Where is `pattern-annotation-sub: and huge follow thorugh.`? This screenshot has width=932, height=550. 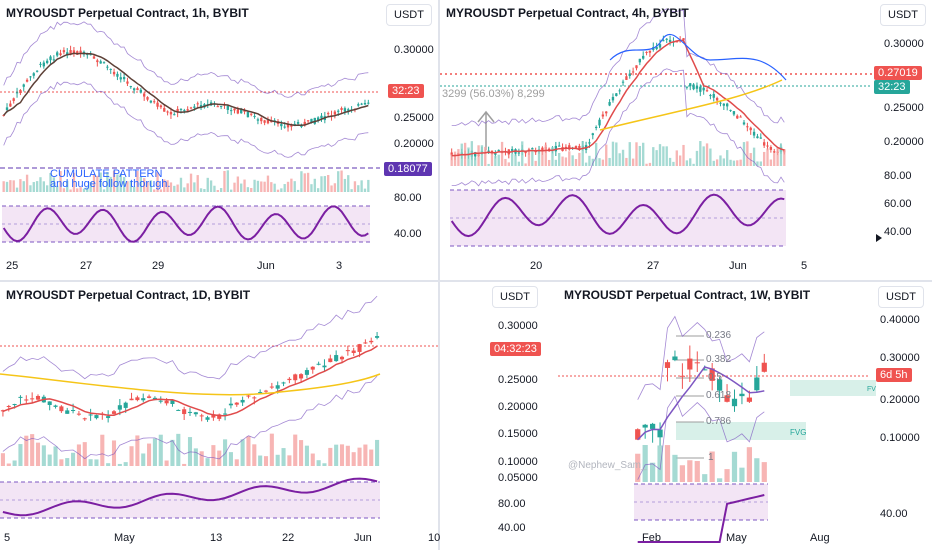 pattern-annotation-sub: and huge follow thorugh. is located at coordinates (110, 184).